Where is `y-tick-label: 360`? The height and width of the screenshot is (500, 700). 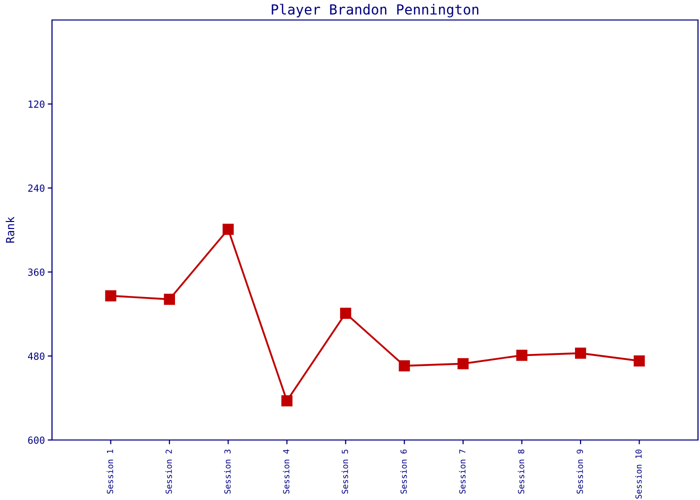 y-tick-label: 360 is located at coordinates (36, 272).